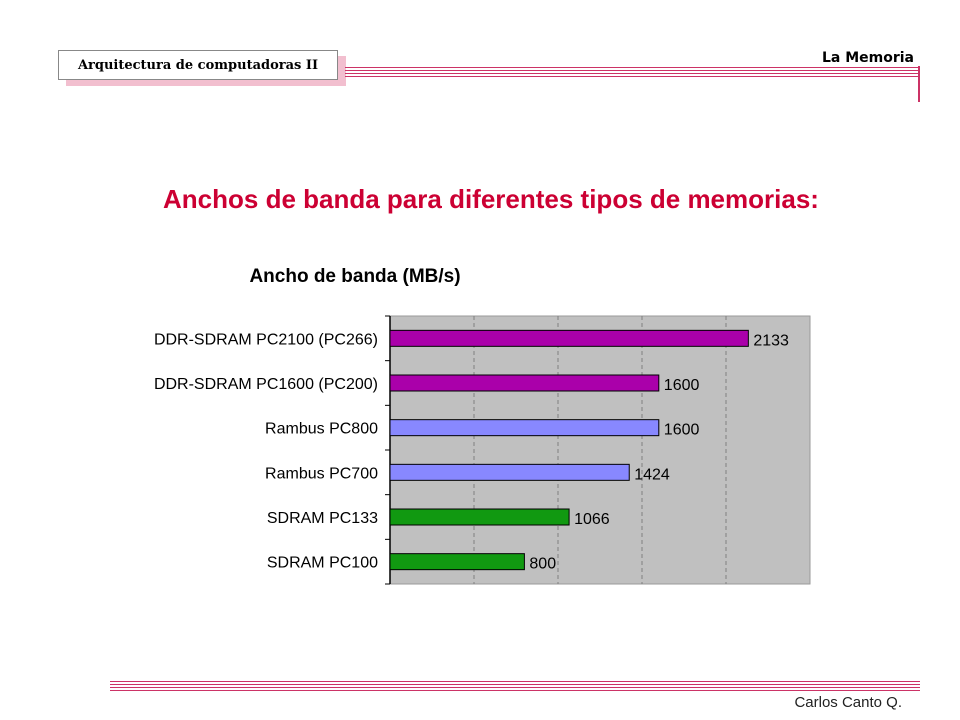  I want to click on category-label: SDRAM PC100, so click(322, 563).